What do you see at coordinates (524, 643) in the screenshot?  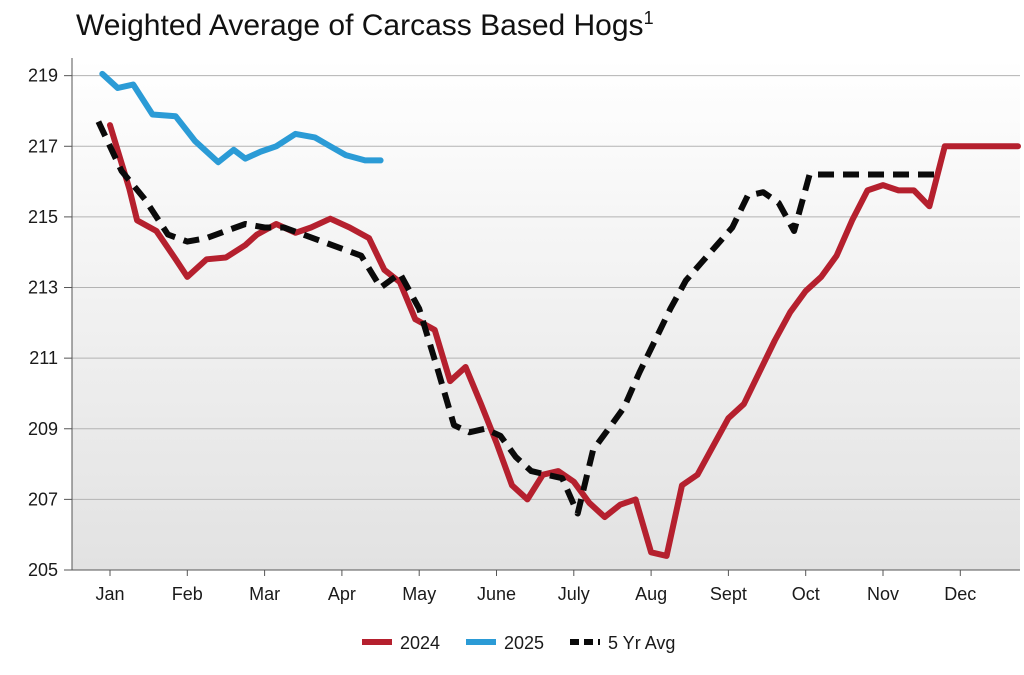 I see `legend-label: 2025` at bounding box center [524, 643].